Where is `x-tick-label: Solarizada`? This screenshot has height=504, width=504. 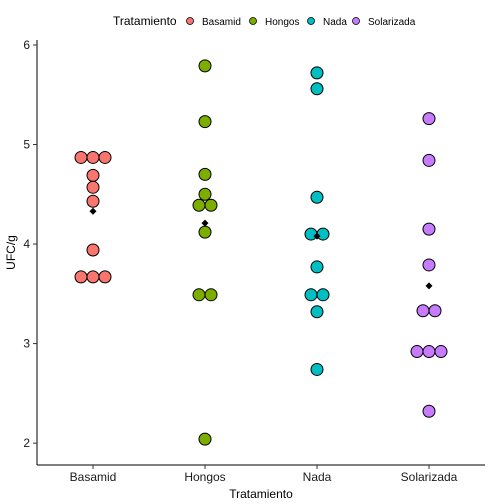 x-tick-label: Solarizada is located at coordinates (429, 477).